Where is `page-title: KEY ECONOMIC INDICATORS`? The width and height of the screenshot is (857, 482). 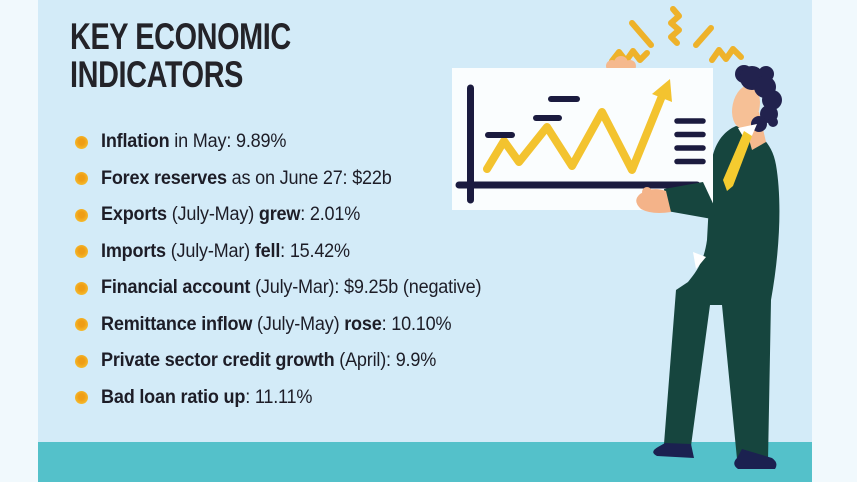
page-title: KEY ECONOMIC INDICATORS is located at coordinates (180, 56).